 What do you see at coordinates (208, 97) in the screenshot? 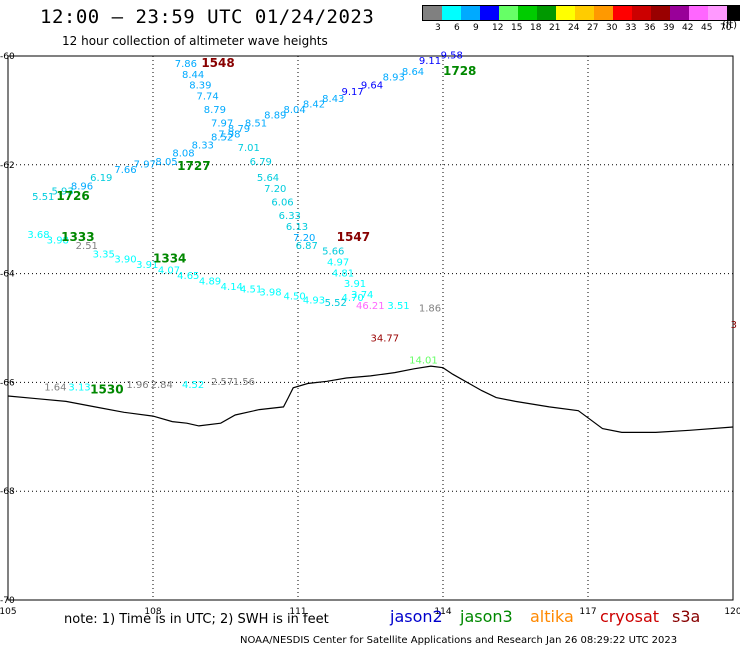
I see `wave-height-reading: 7.74` at bounding box center [208, 97].